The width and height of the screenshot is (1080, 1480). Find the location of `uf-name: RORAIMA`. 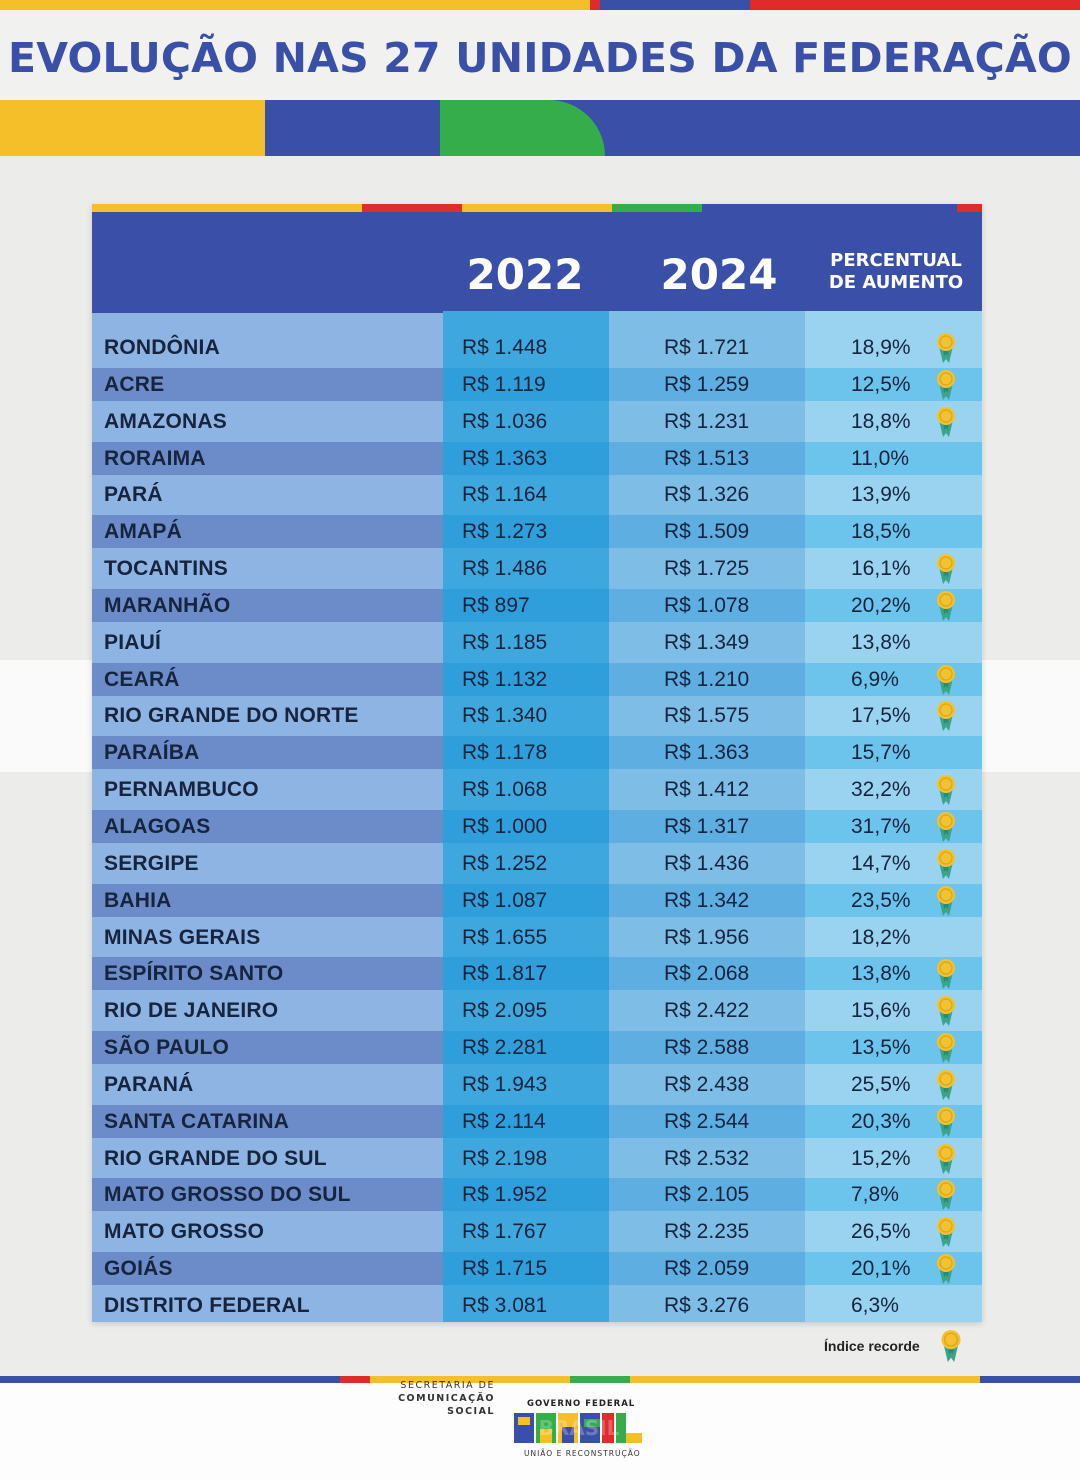

uf-name: RORAIMA is located at coordinates (155, 458).